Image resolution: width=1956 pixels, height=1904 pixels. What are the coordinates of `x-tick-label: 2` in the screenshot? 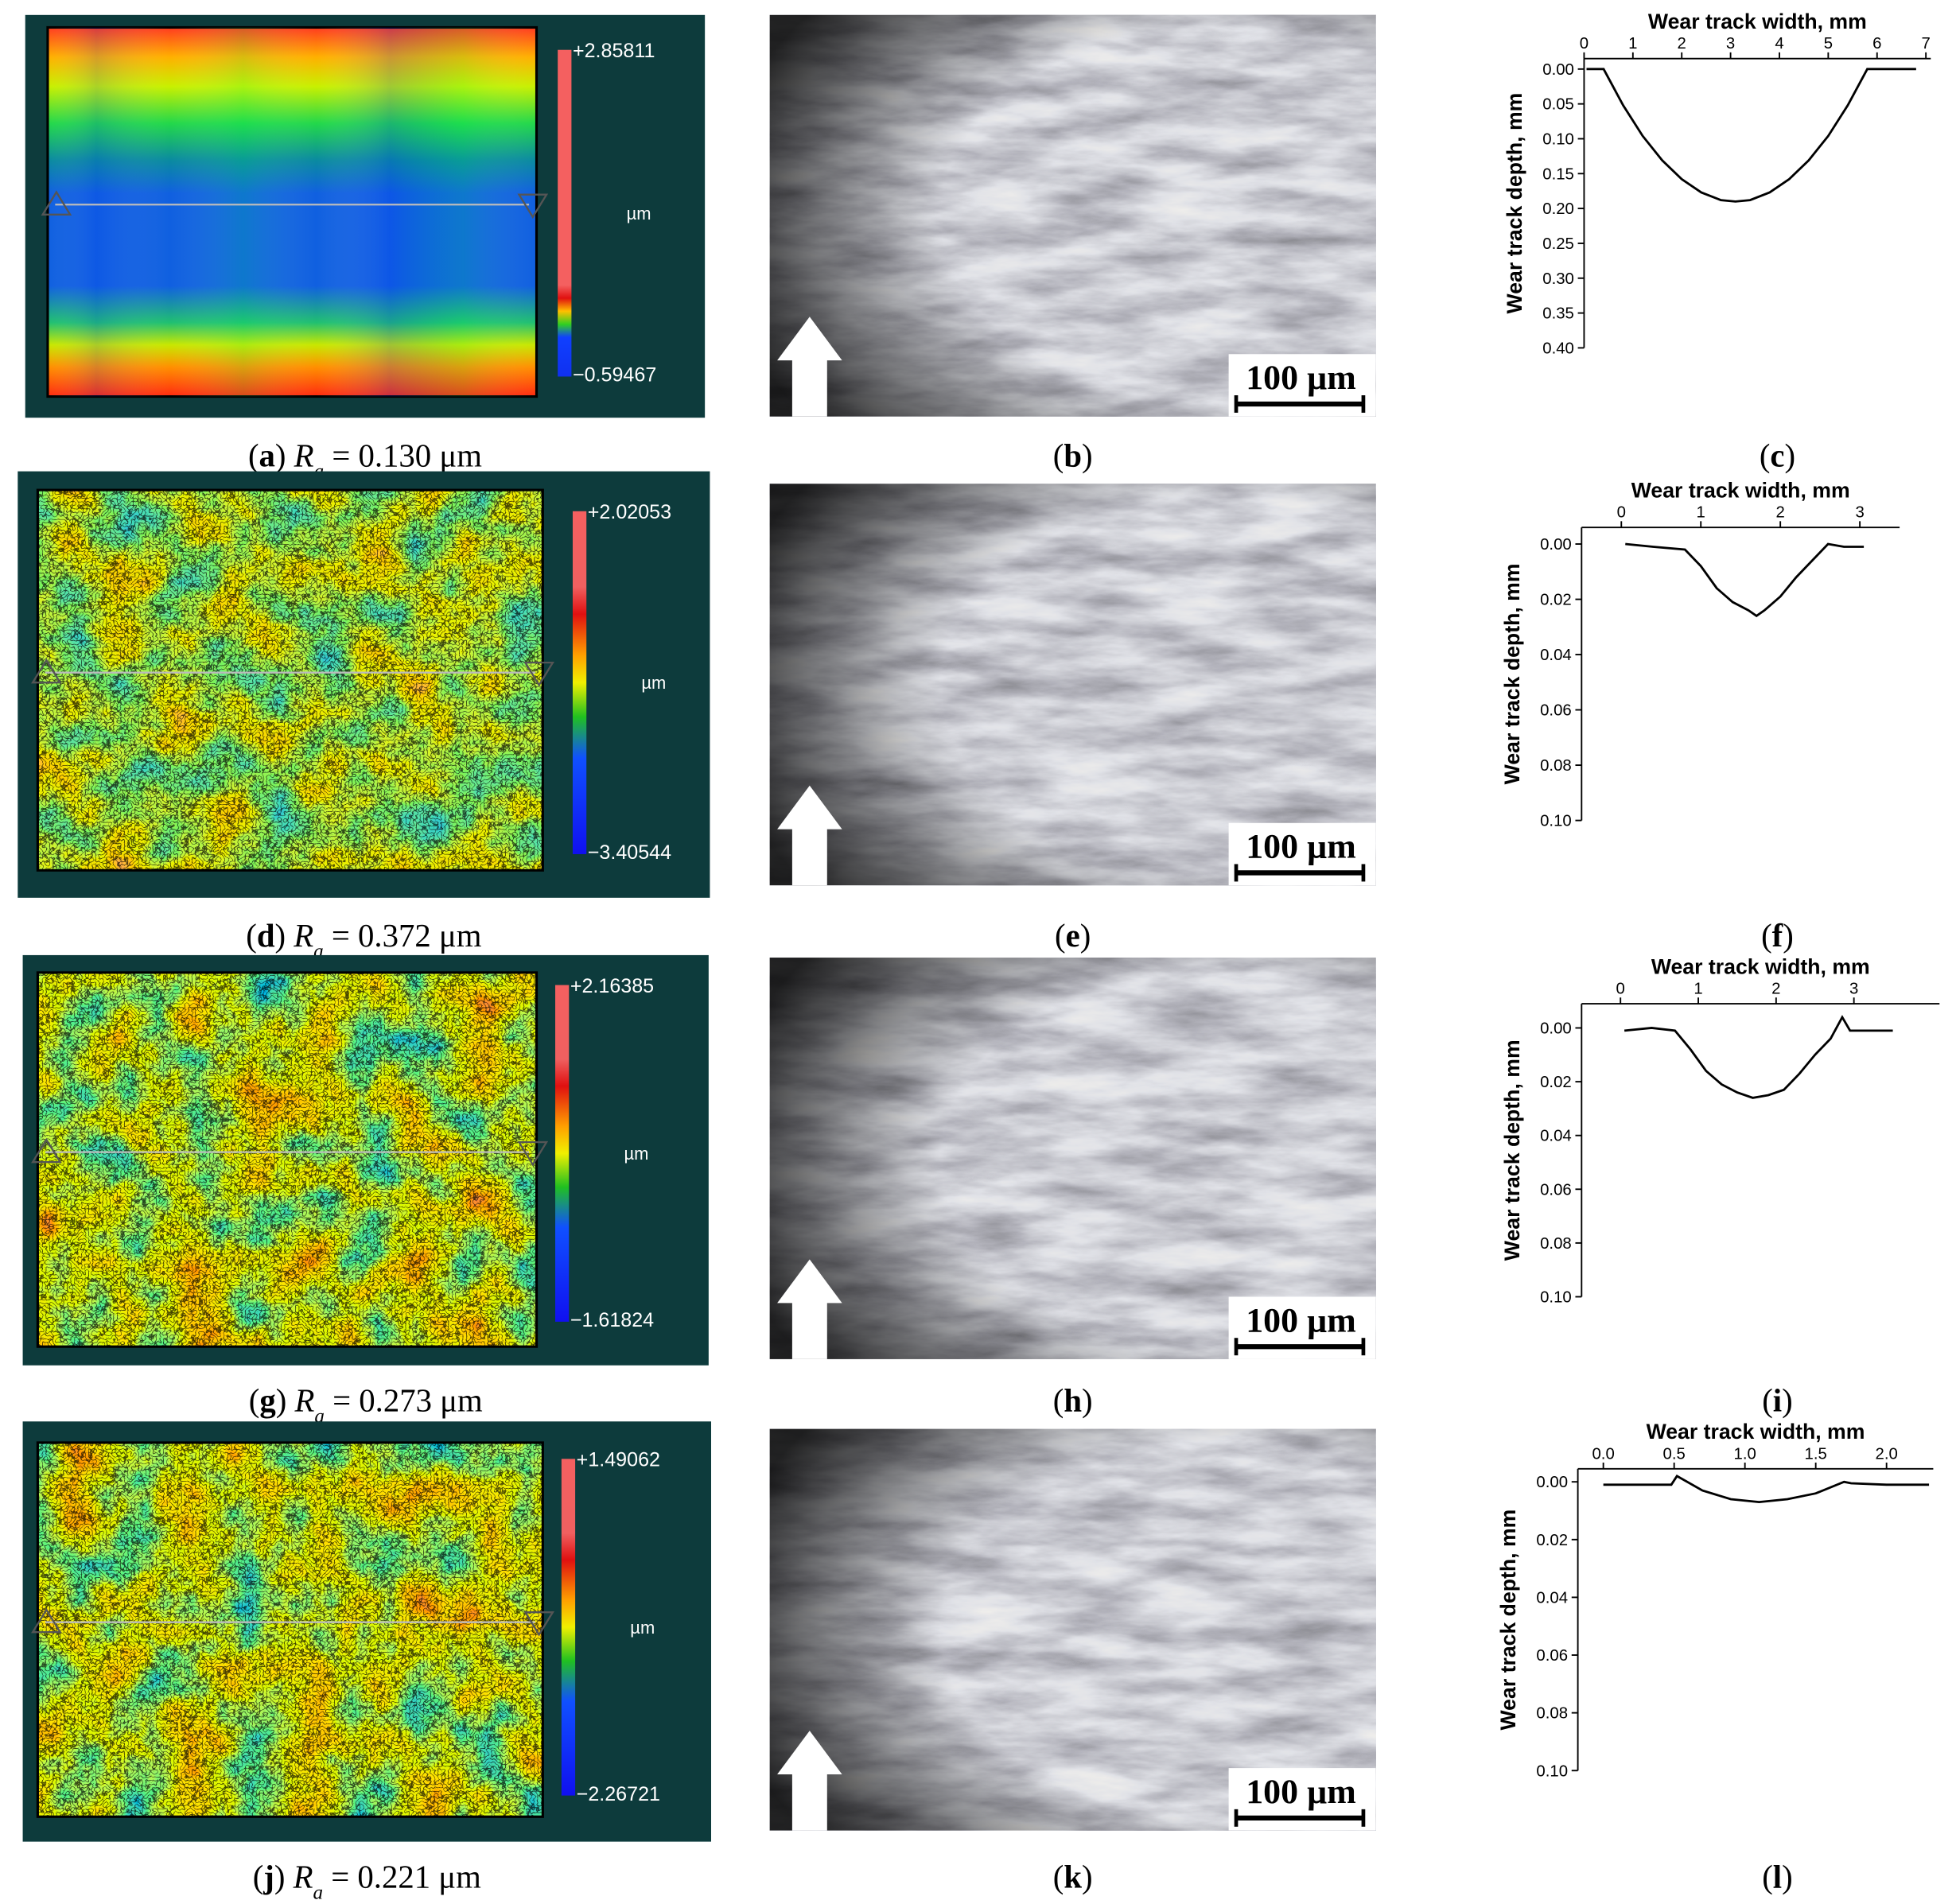 It's located at (1780, 513).